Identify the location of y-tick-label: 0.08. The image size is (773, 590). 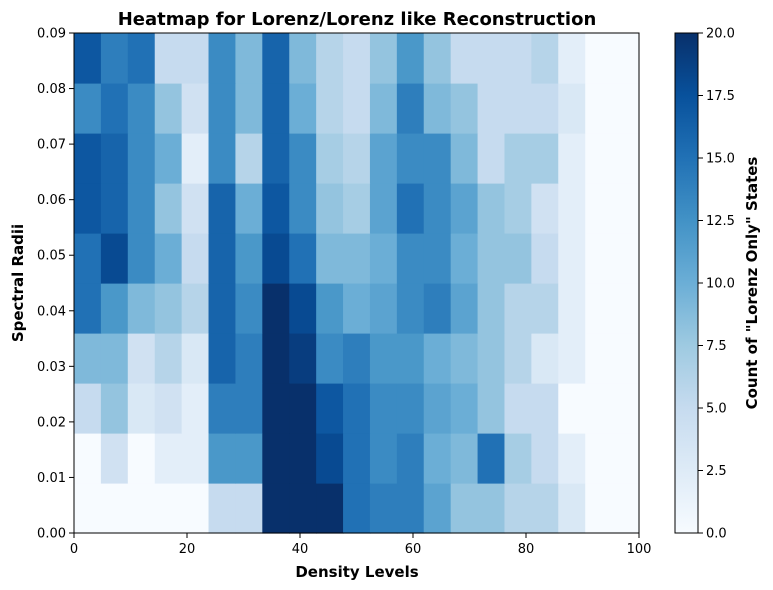
(51, 89).